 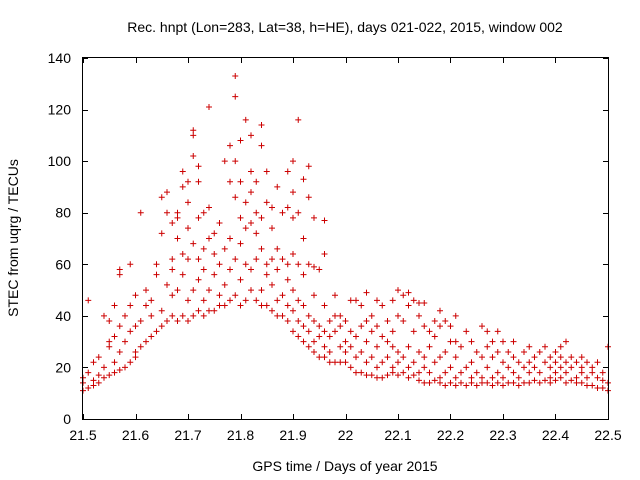 I want to click on x-tick-label: 22, so click(x=346, y=435).